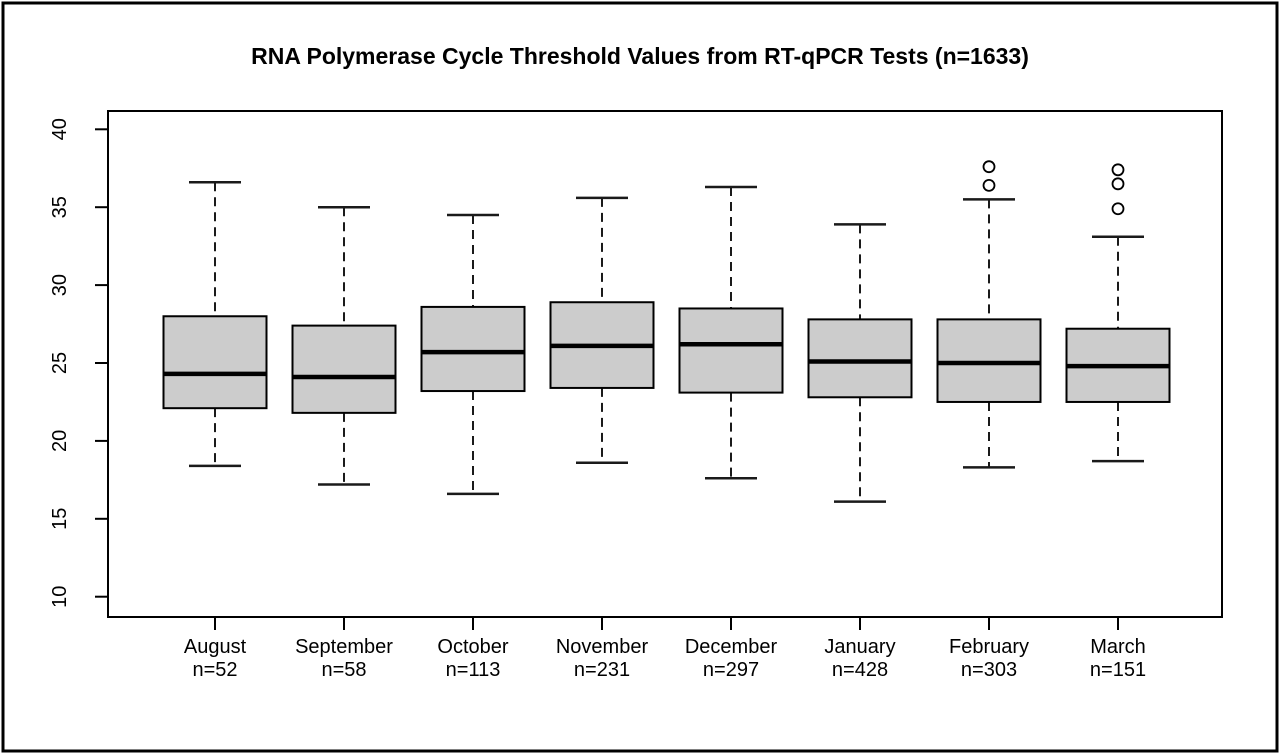 This screenshot has width=1280, height=754. I want to click on x-tick-label-month: September, so click(344, 647).